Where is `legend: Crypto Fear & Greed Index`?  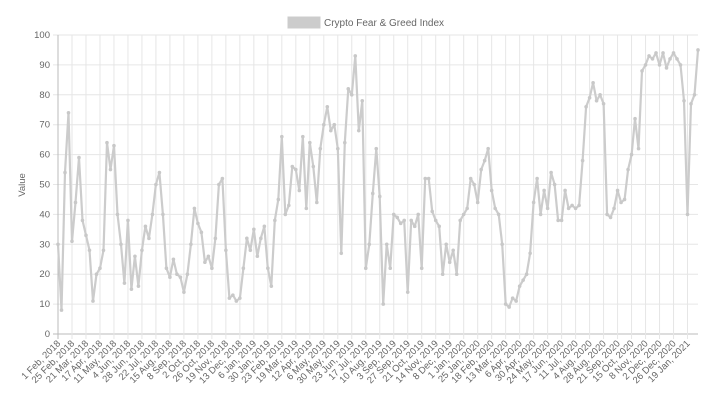
legend: Crypto Fear & Greed Index is located at coordinates (365, 22).